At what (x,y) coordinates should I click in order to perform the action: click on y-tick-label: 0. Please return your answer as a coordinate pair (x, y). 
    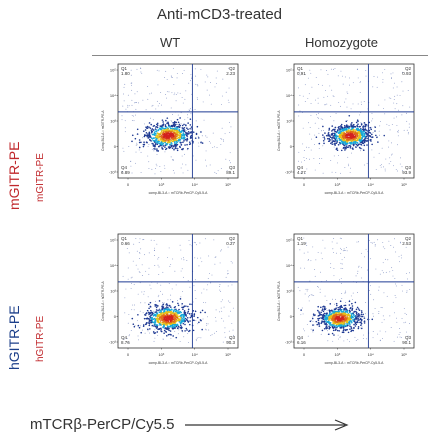
    Looking at the image, I should click on (291, 316).